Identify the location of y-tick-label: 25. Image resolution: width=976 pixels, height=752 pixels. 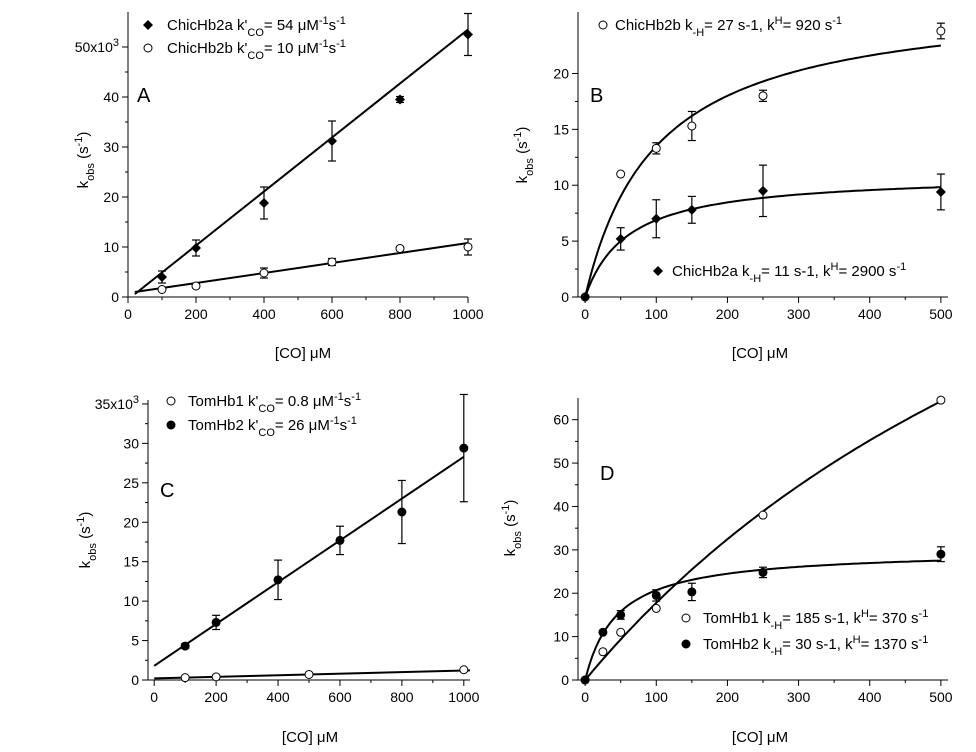
(131, 483).